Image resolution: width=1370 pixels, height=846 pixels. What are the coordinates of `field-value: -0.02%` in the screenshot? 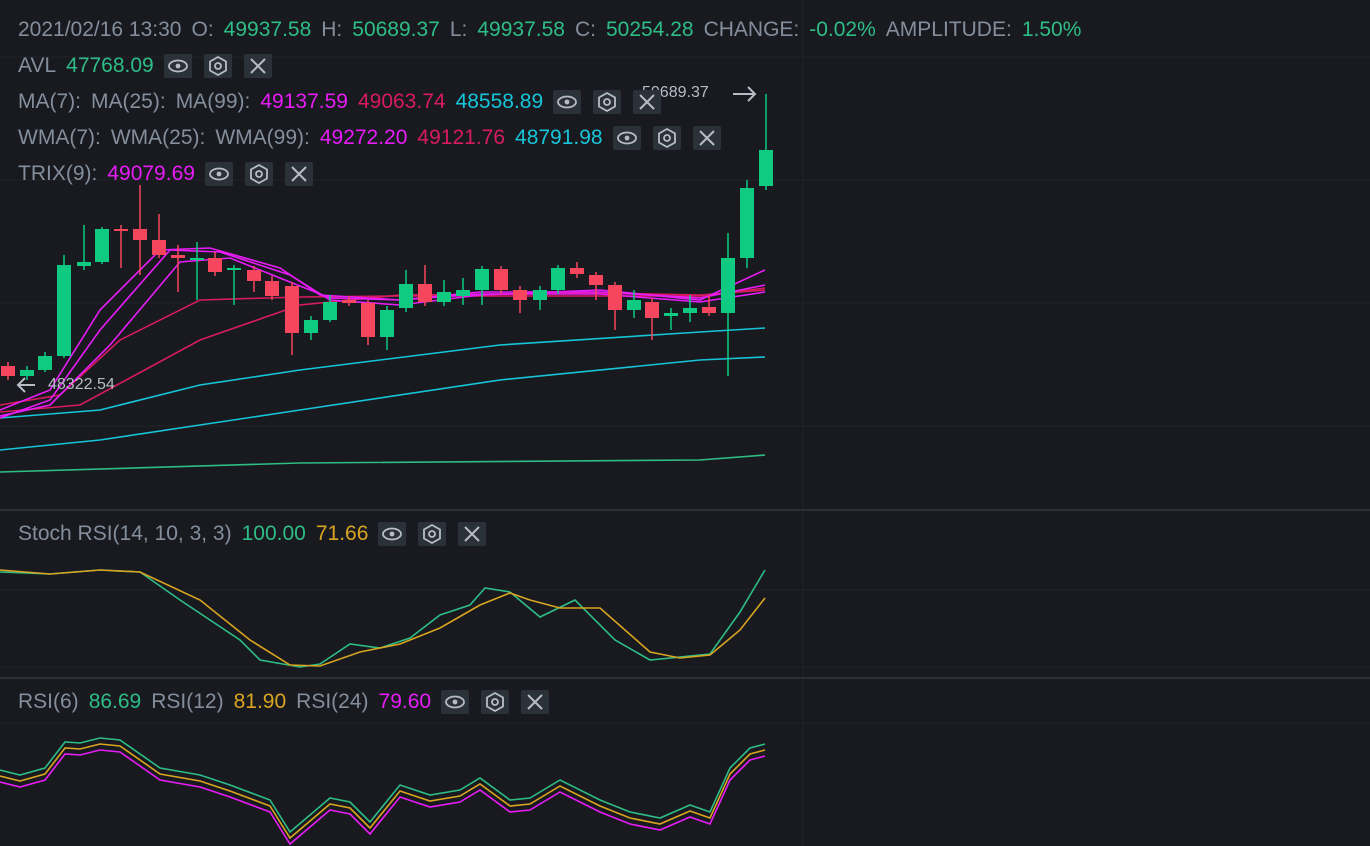 It's located at (842, 29).